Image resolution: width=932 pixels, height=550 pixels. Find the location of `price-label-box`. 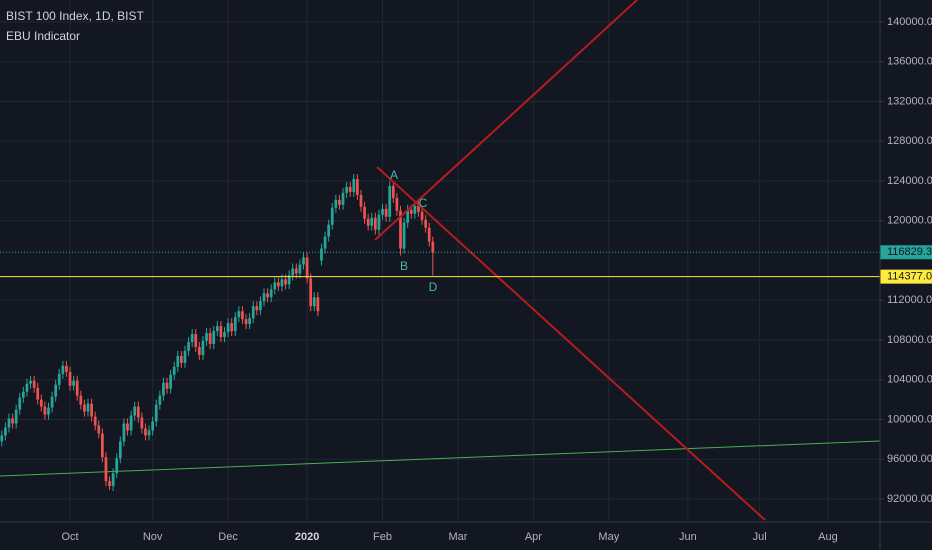

price-label-box is located at coordinates (906, 252).